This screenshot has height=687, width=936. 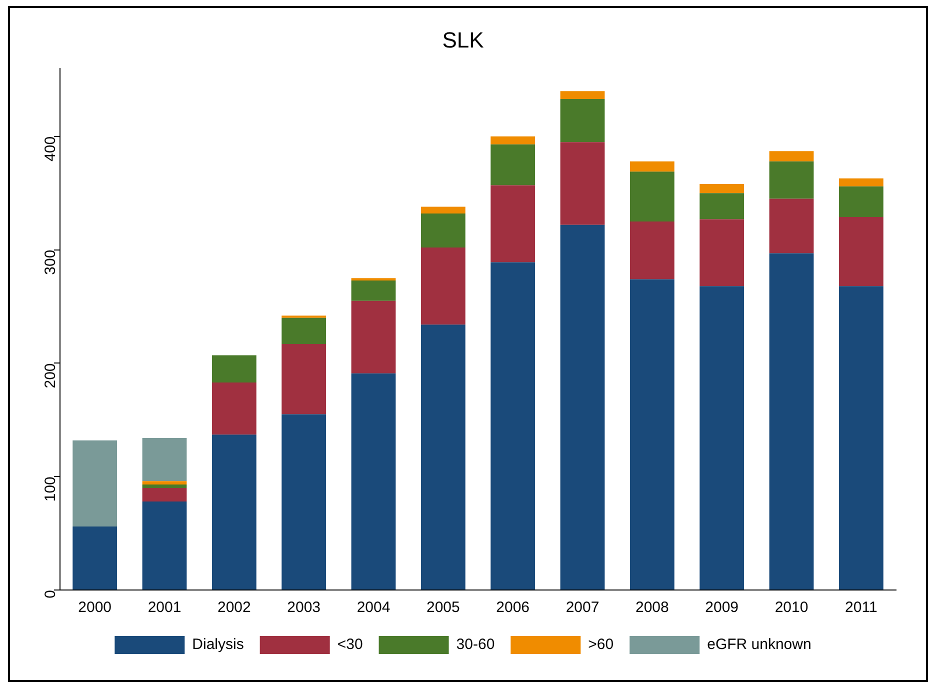 What do you see at coordinates (350, 645) in the screenshot?
I see `legend-label: <30` at bounding box center [350, 645].